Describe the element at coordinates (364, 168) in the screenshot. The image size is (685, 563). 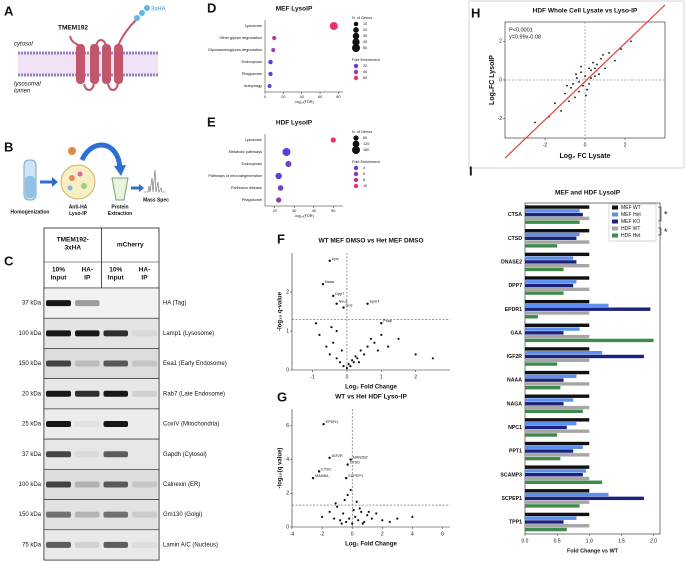
I see `legend-label: 4` at that location.